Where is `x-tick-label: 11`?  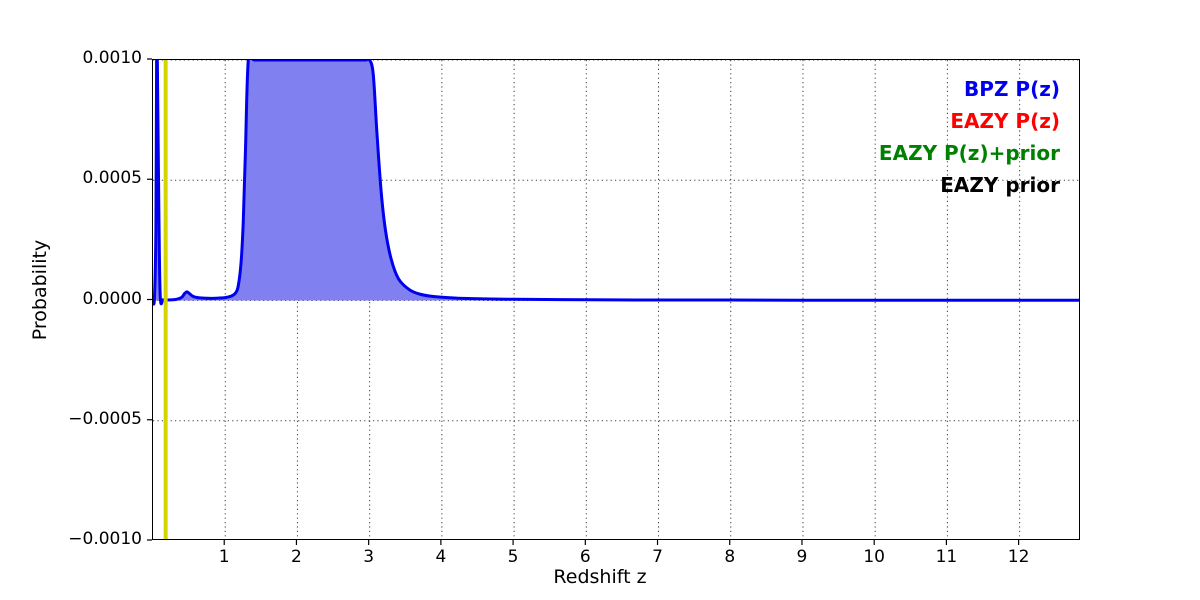 x-tick-label: 11 is located at coordinates (946, 557).